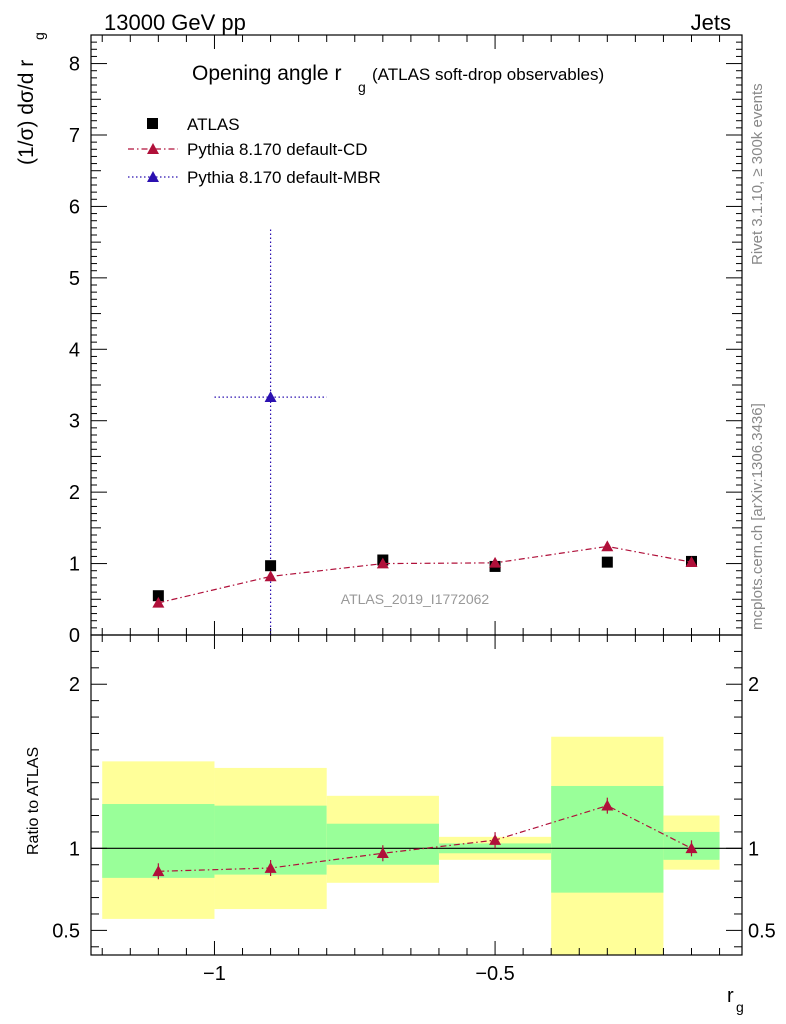  I want to click on plot-title-main: Opening angle r, so click(266, 73).